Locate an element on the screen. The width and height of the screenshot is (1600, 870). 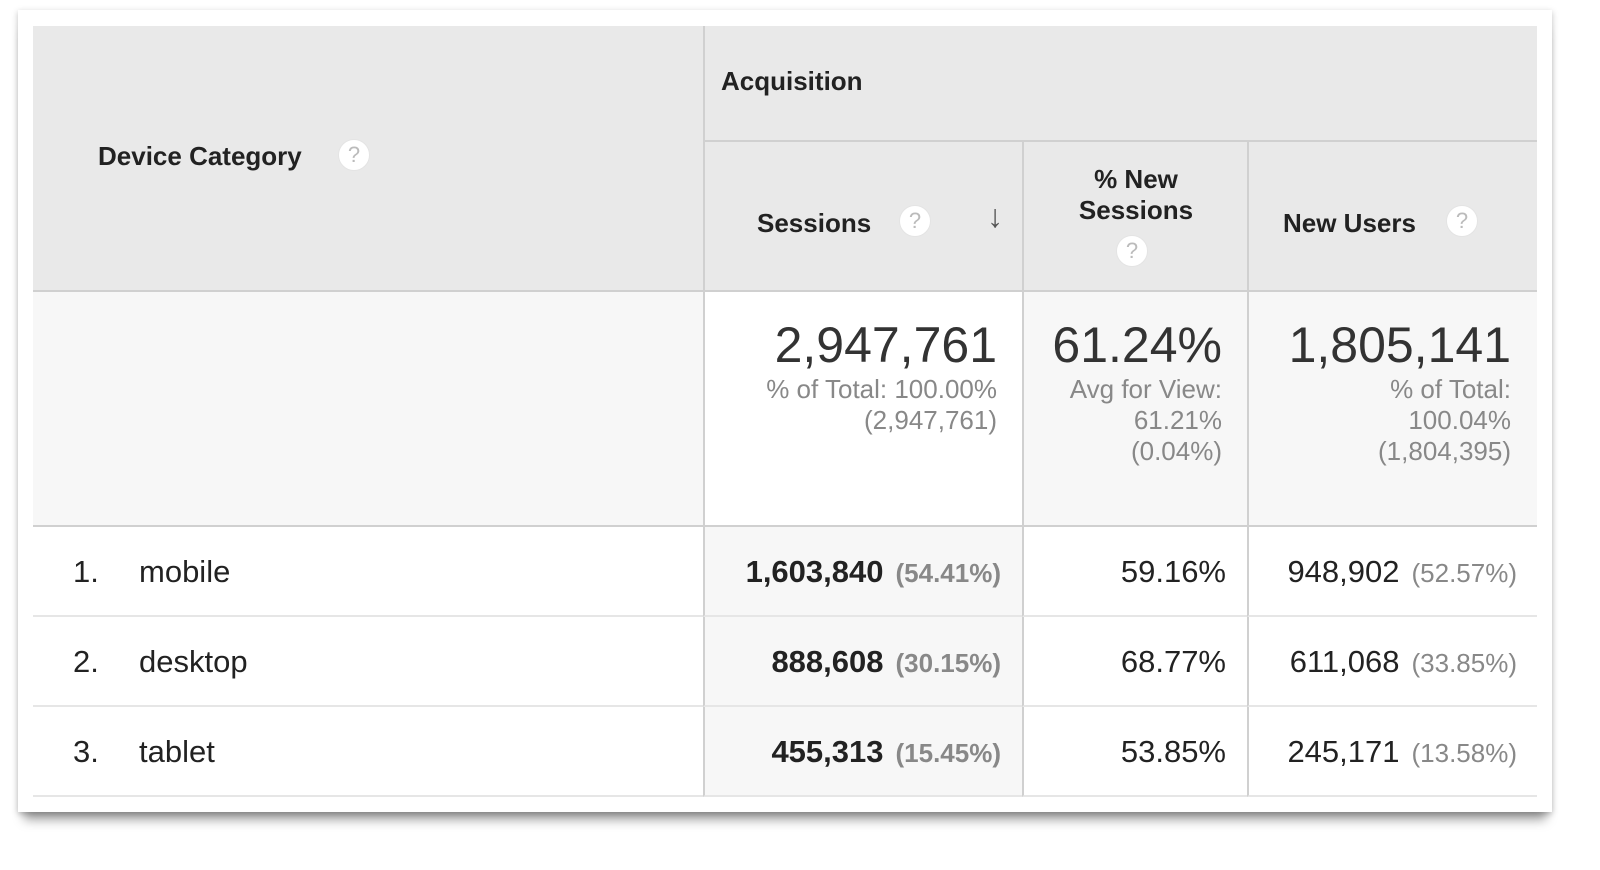
new-users-cell: 245,171 (13.58%) is located at coordinates (1392, 752).